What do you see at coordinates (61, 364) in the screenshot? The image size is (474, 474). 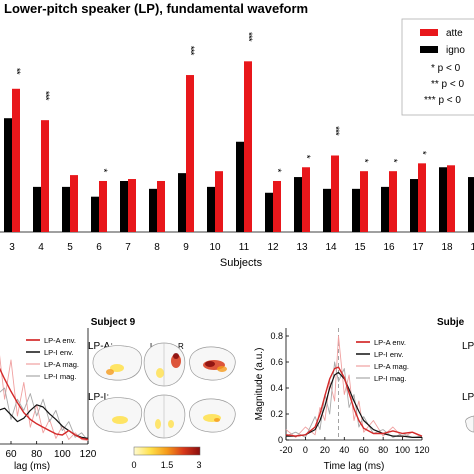 I see `subject9-legend-label-2: LP-A mag.` at bounding box center [61, 364].